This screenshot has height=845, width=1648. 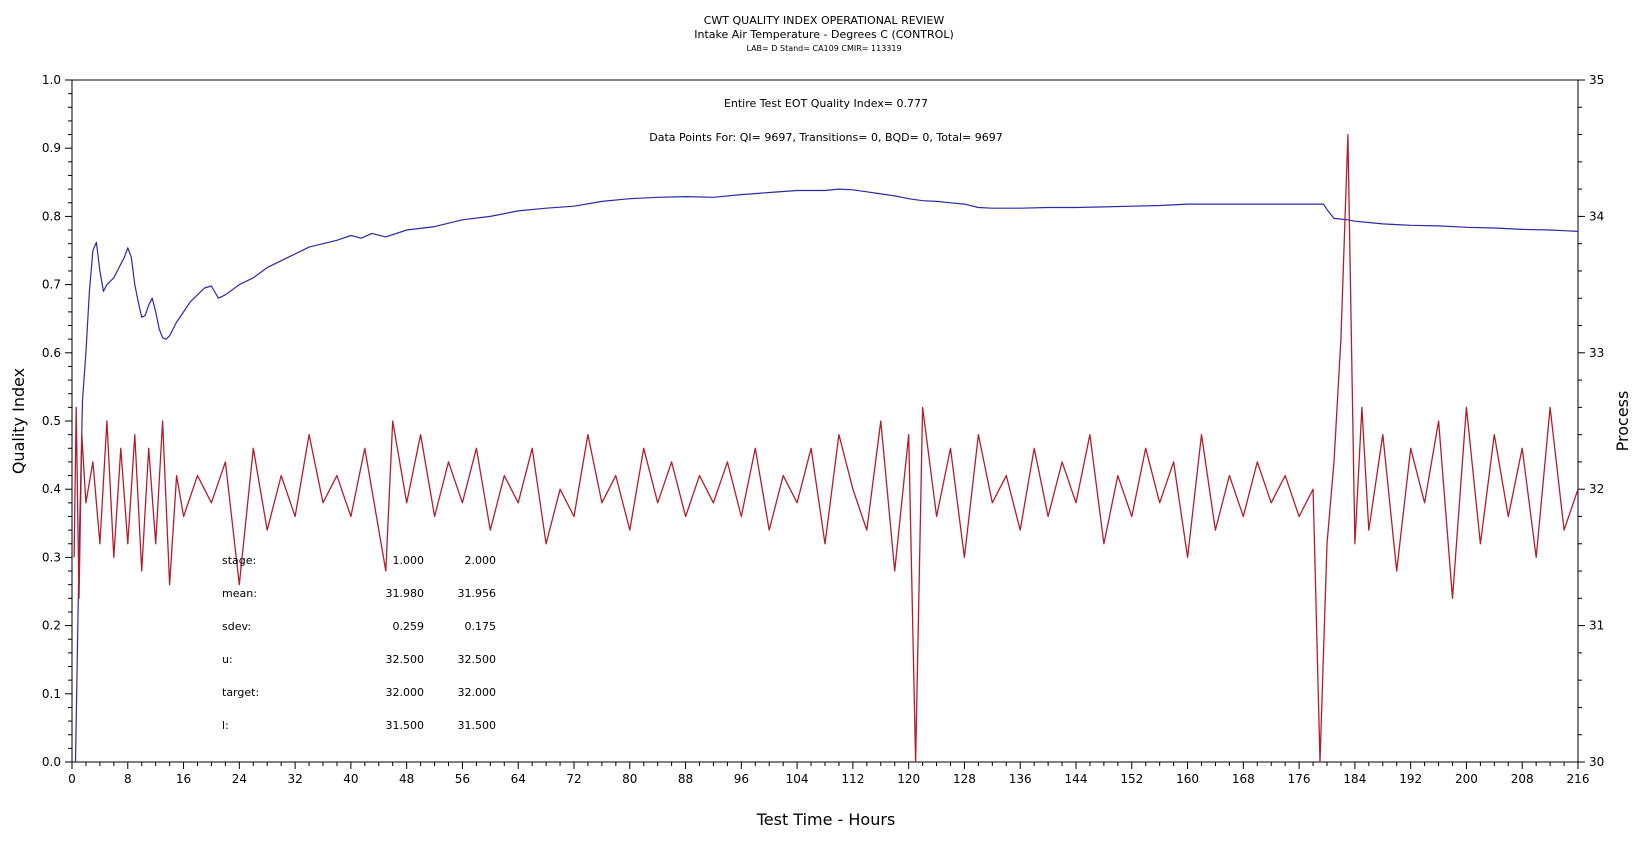 What do you see at coordinates (477, 659) in the screenshot?
I see `stats-stage2-value: 32.500` at bounding box center [477, 659].